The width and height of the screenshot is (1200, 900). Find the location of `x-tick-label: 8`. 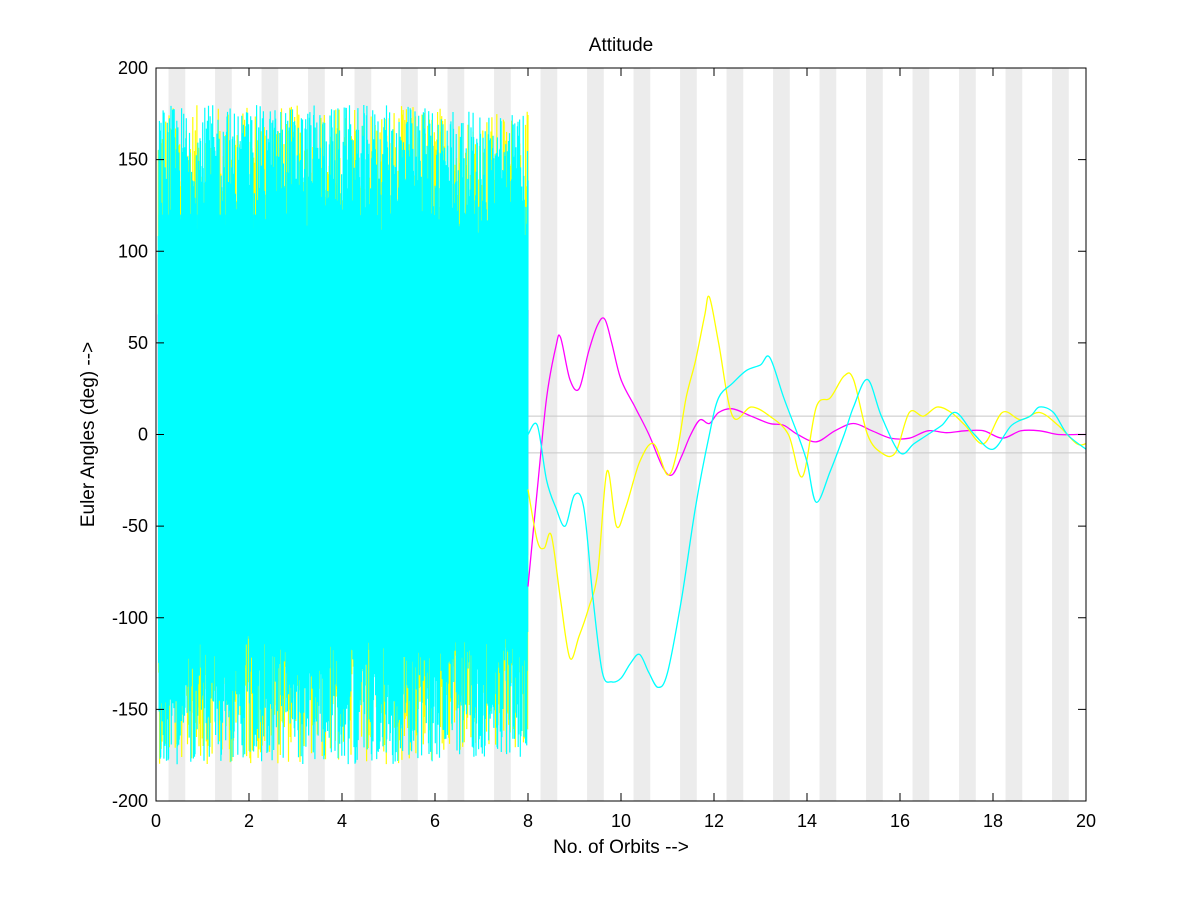

x-tick-label: 8 is located at coordinates (528, 821).